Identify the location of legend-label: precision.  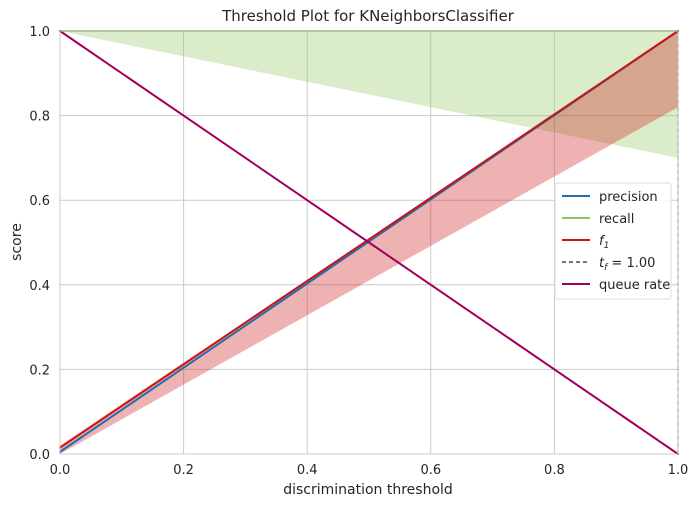
(628, 197).